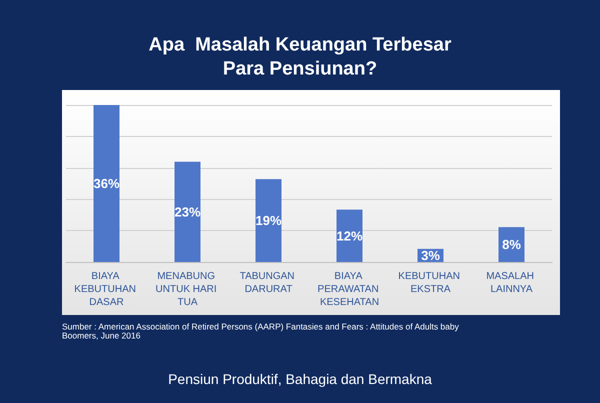  I want to click on data-label: 8%, so click(512, 244).